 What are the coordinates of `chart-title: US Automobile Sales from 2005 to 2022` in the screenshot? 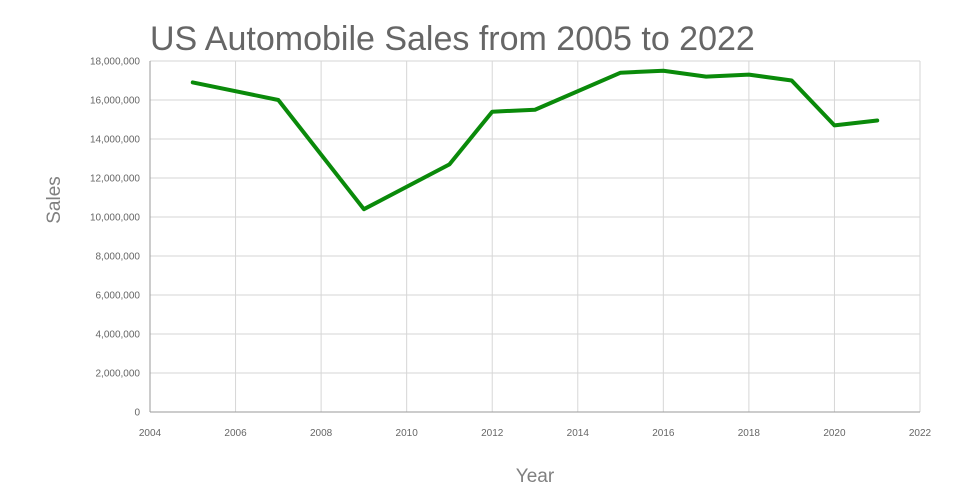 It's located at (452, 39).